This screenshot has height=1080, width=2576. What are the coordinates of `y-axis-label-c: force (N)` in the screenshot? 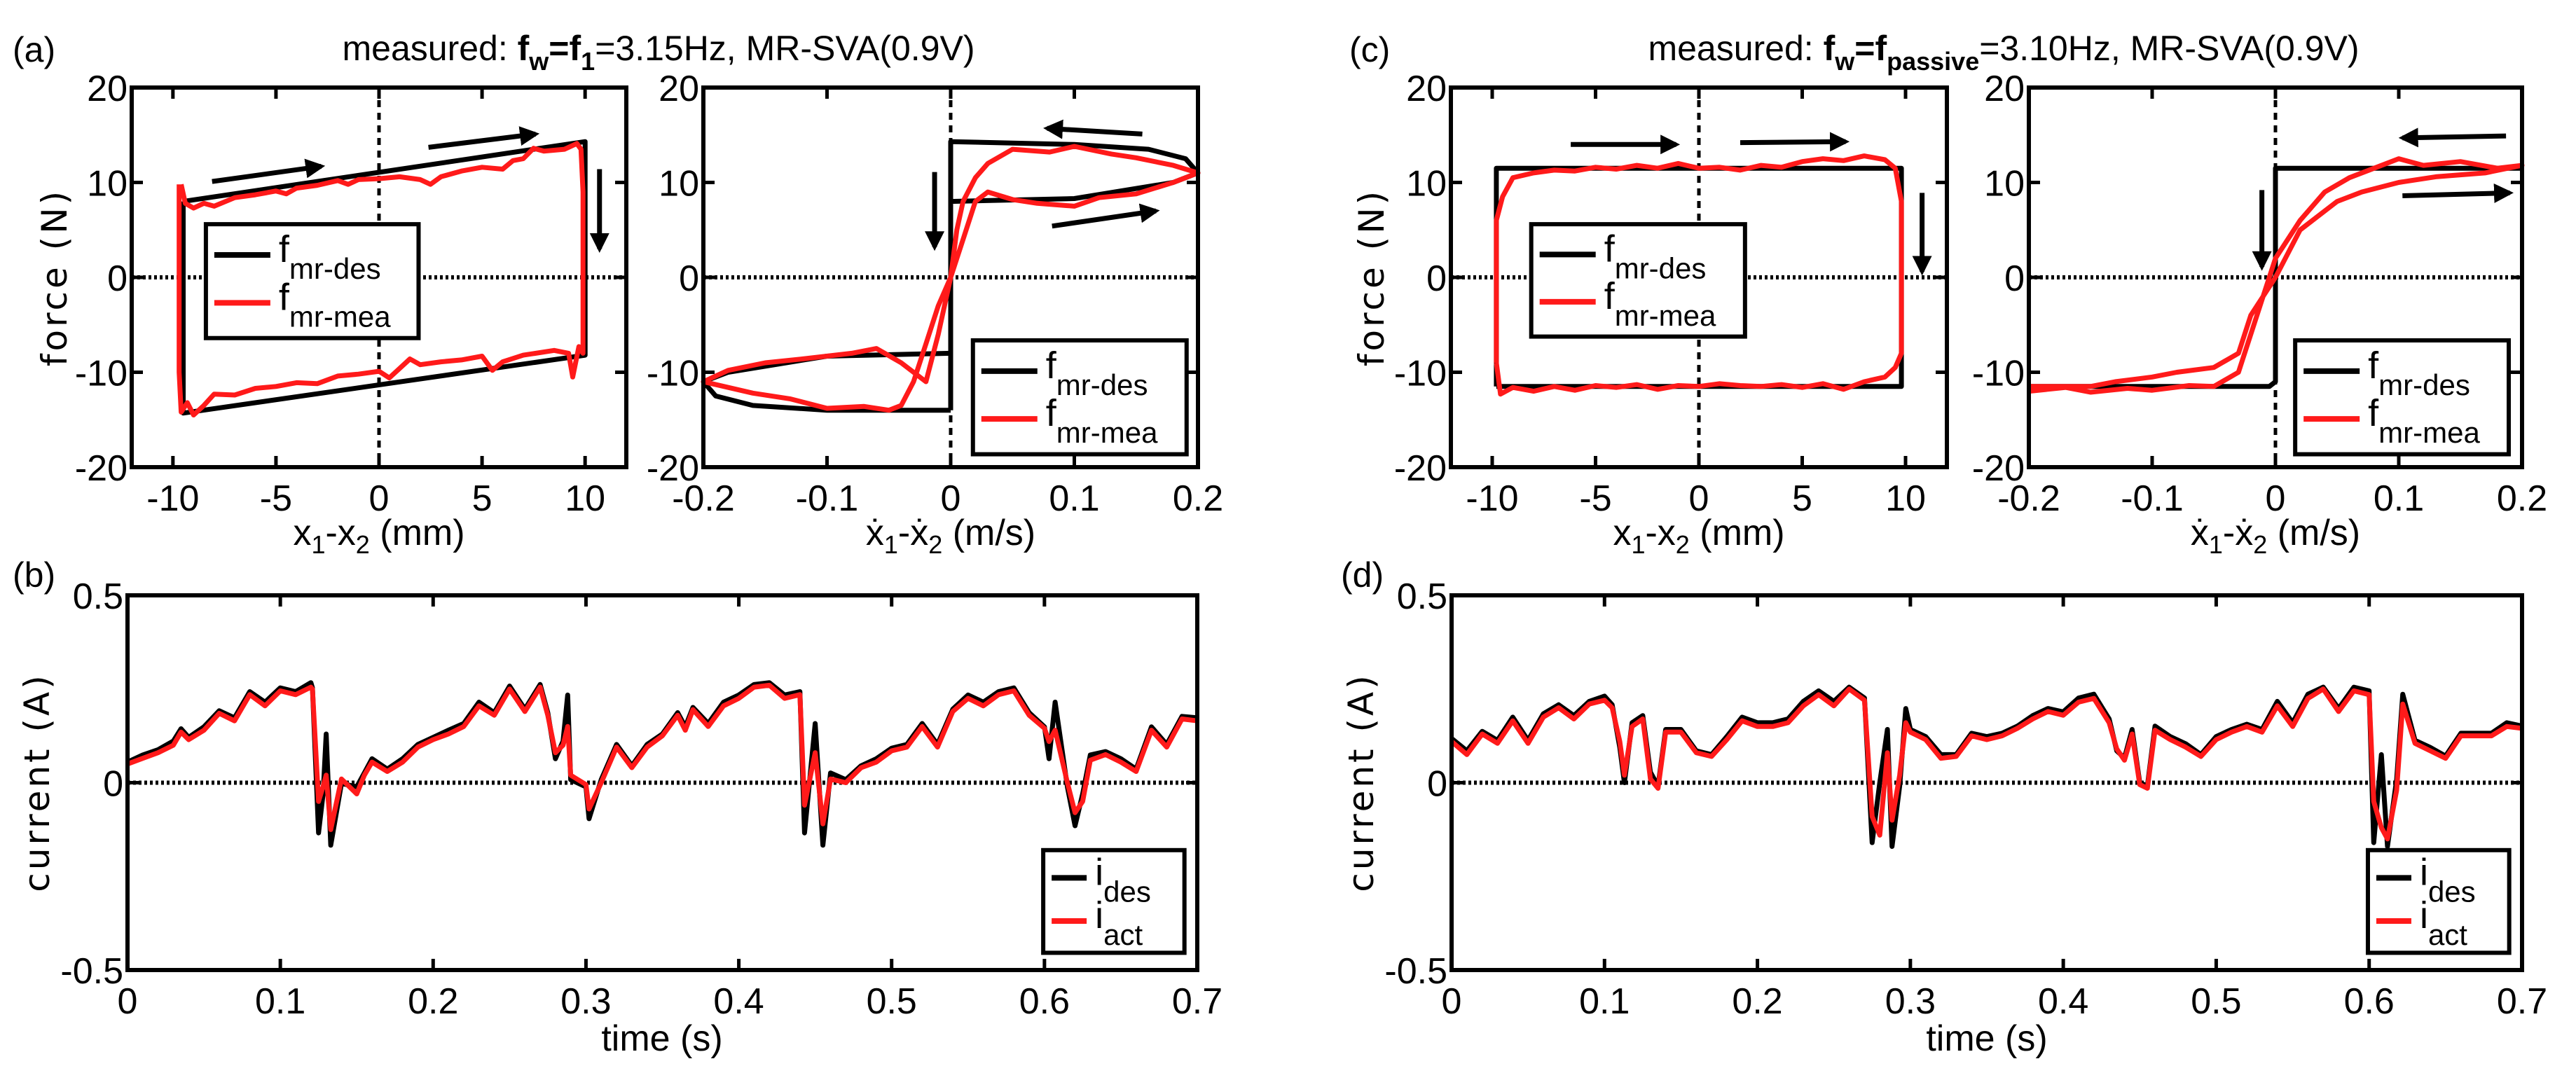 It's located at (1371, 277).